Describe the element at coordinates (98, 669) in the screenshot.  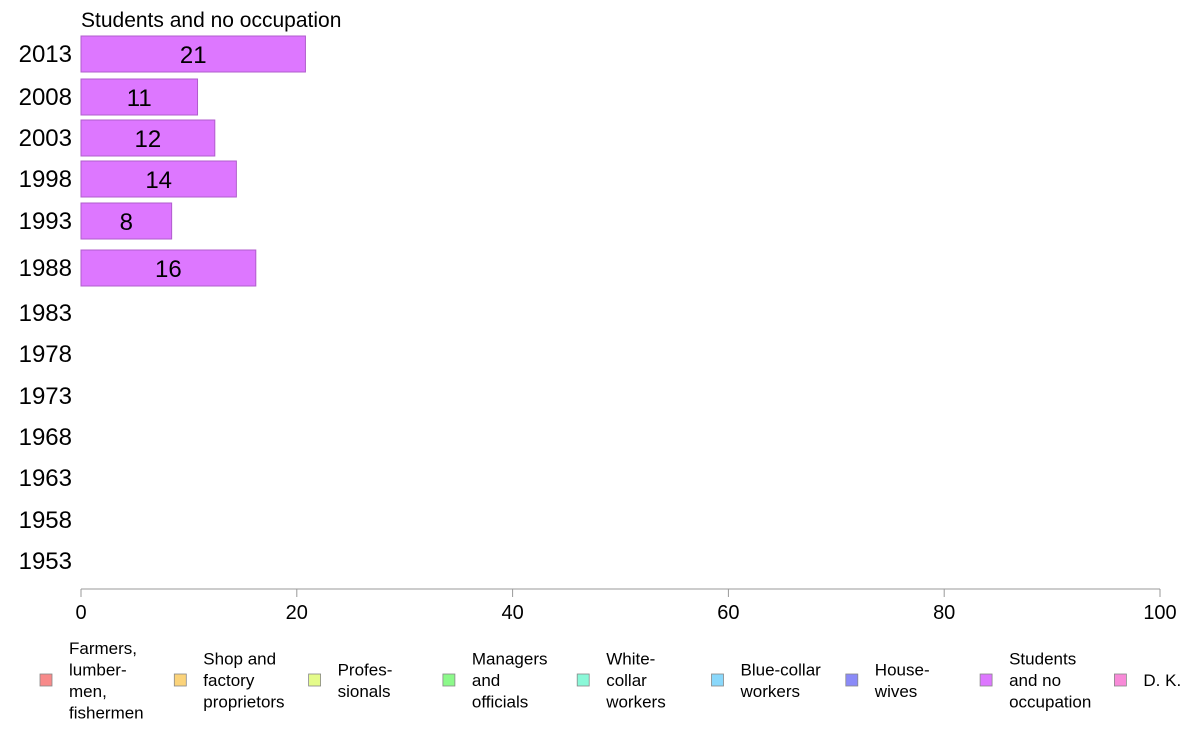
I see `legend-label-0-1: lumber-` at that location.